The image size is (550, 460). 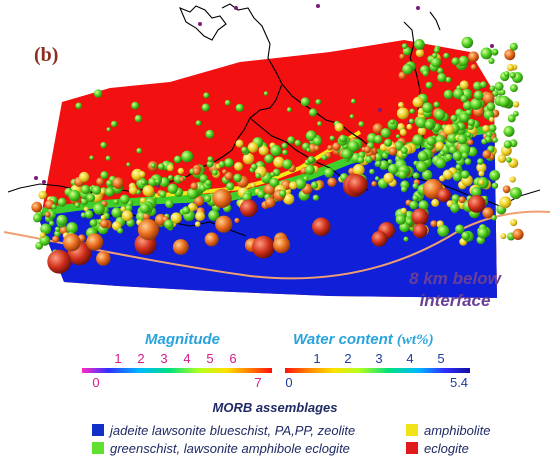 I want to click on legend-title: MORB assemblages, so click(x=275, y=407).